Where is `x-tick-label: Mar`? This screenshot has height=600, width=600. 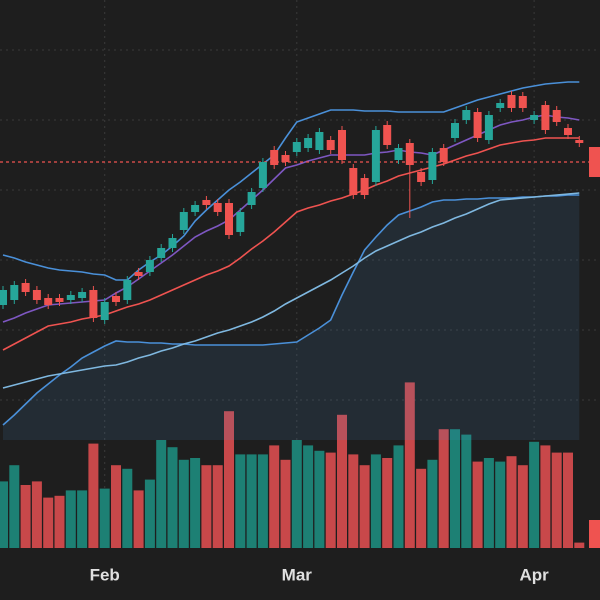 x-tick-label: Mar is located at coordinates (297, 574).